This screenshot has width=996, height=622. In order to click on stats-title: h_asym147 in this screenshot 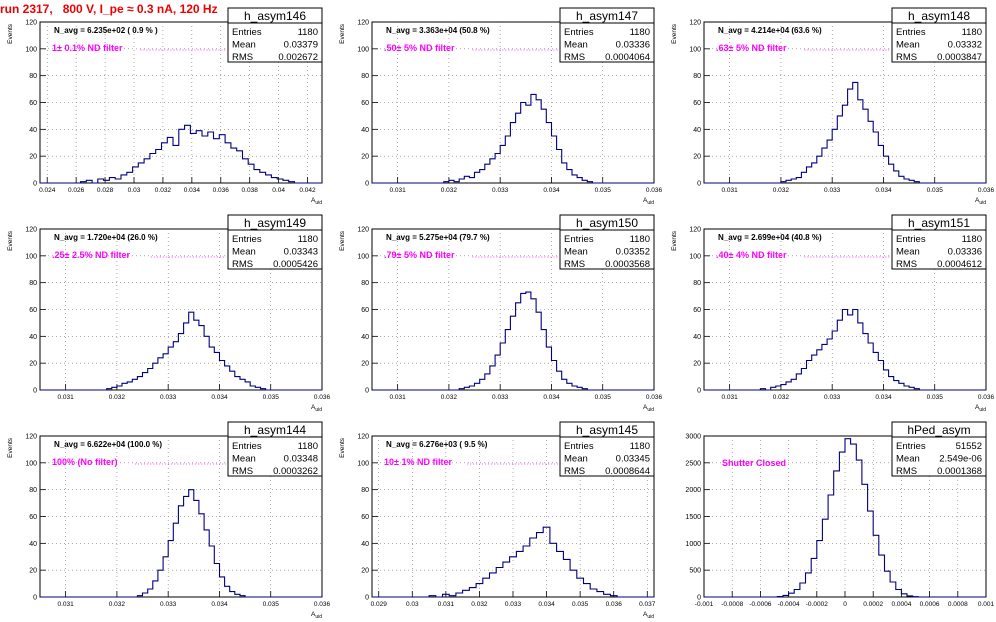, I will do `click(607, 16)`.